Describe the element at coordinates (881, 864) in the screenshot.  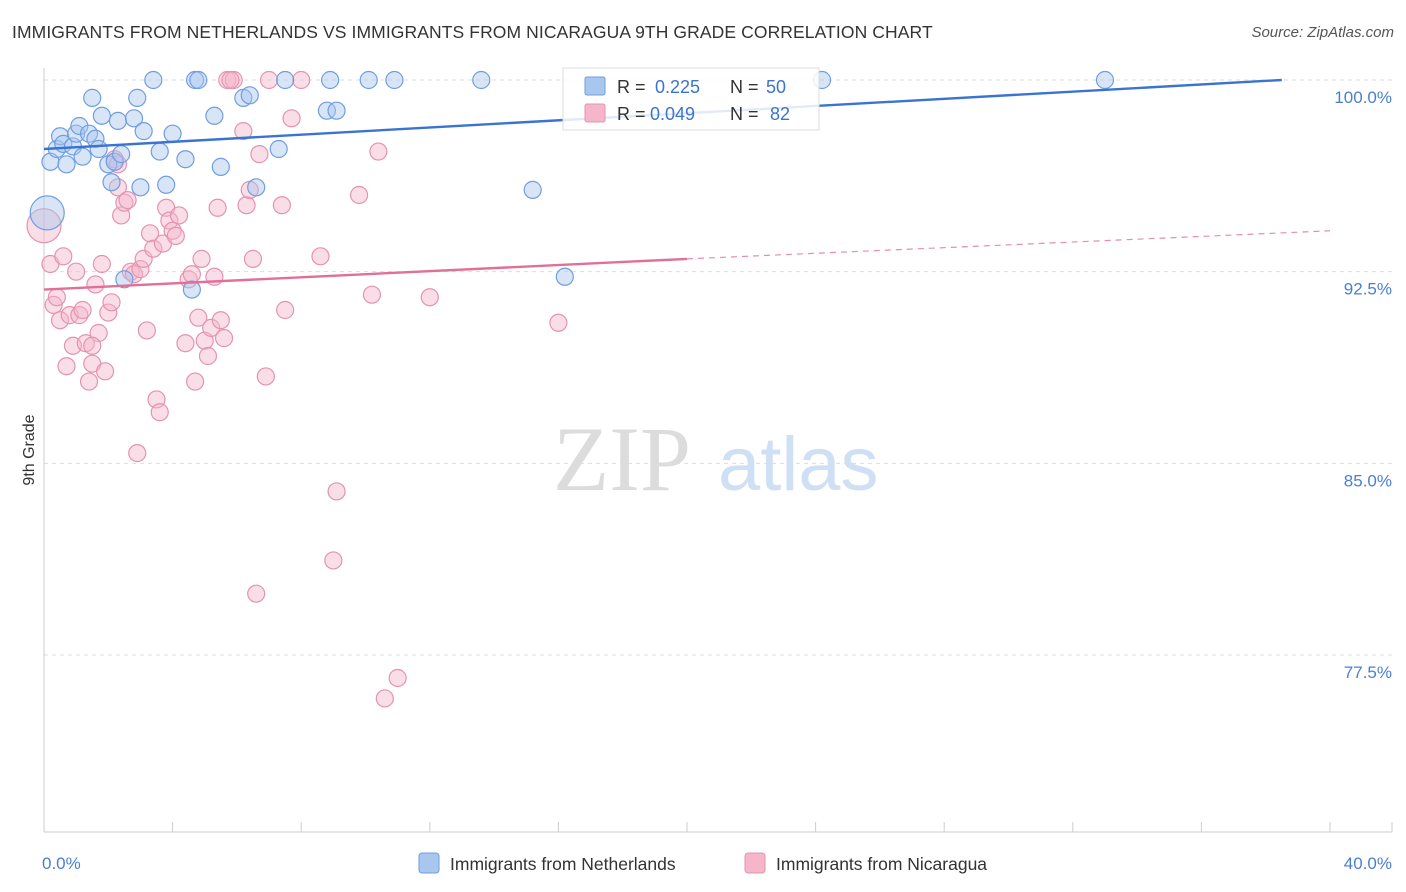
I see `legend-label-nicaragua: Immigrants from Nicaragua` at that location.